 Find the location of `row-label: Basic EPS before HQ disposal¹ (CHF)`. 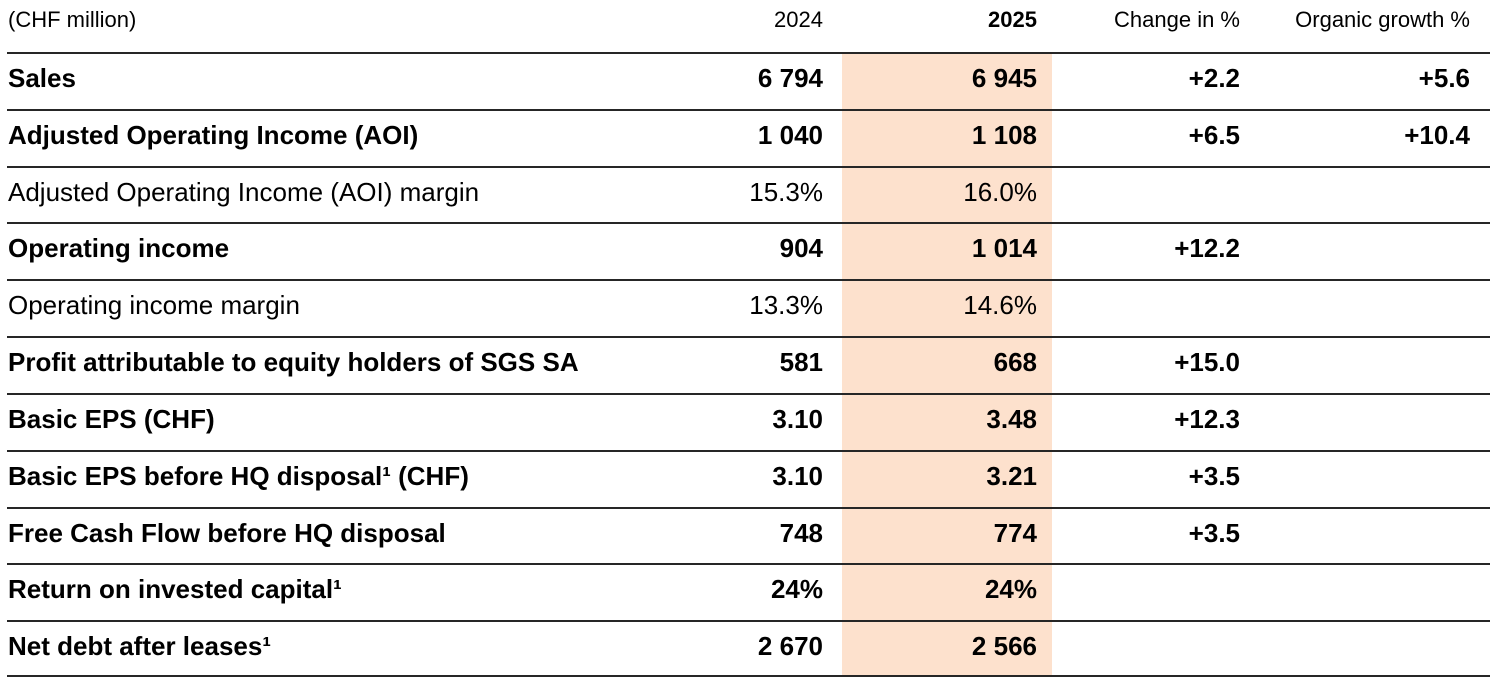

row-label: Basic EPS before HQ disposal¹ (CHF) is located at coordinates (238, 475).